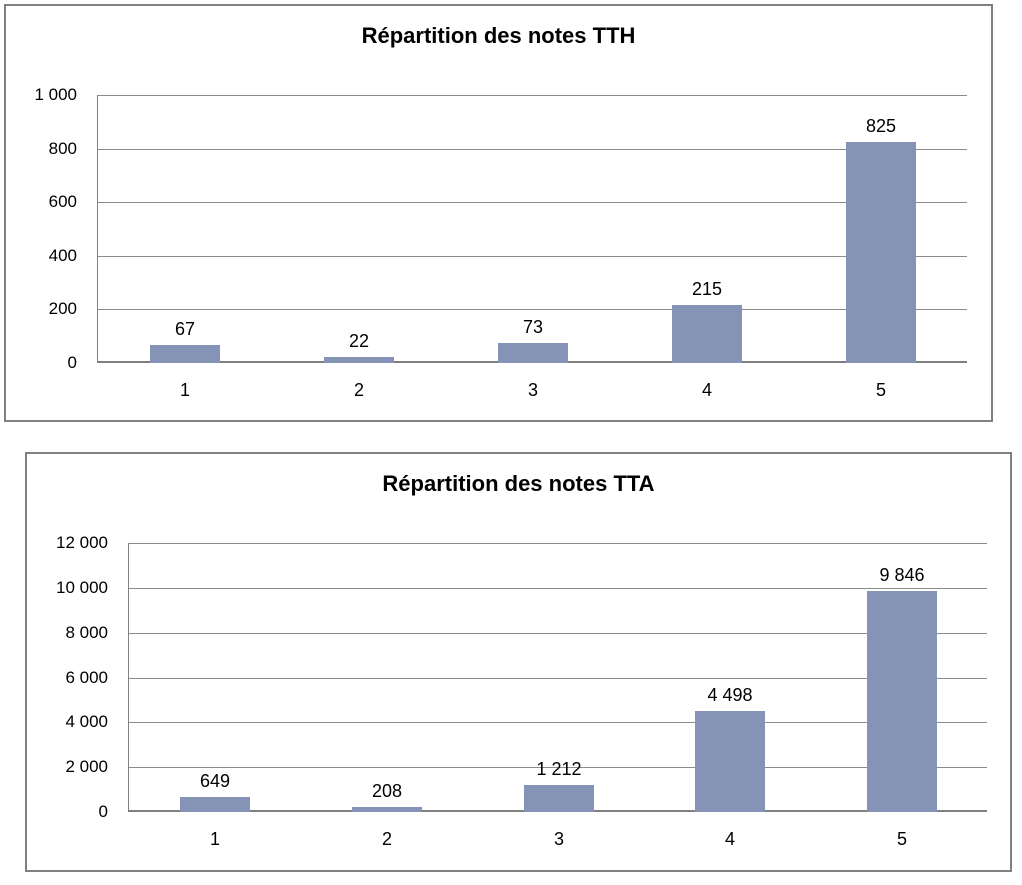 This screenshot has height=885, width=1022. I want to click on y-axis-tick: 2 000, so click(86, 766).